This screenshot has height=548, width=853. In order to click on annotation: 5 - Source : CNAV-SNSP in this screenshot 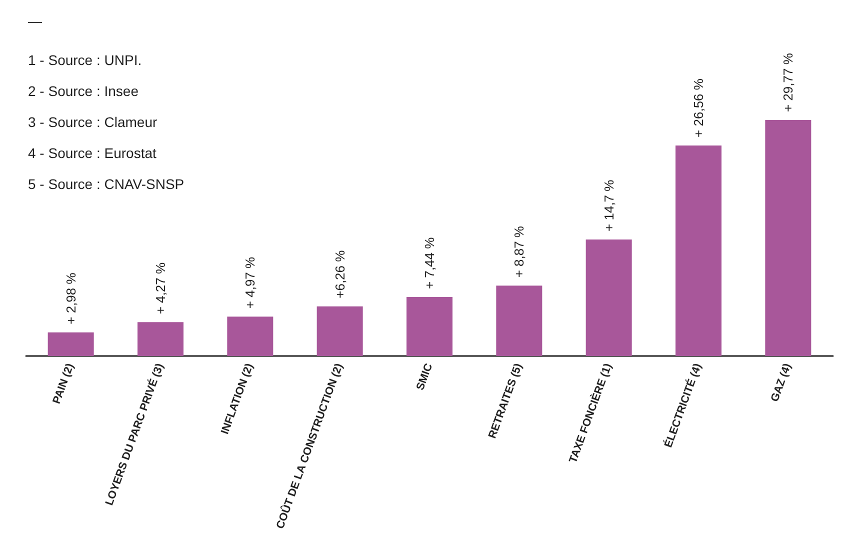, I will do `click(106, 184)`.